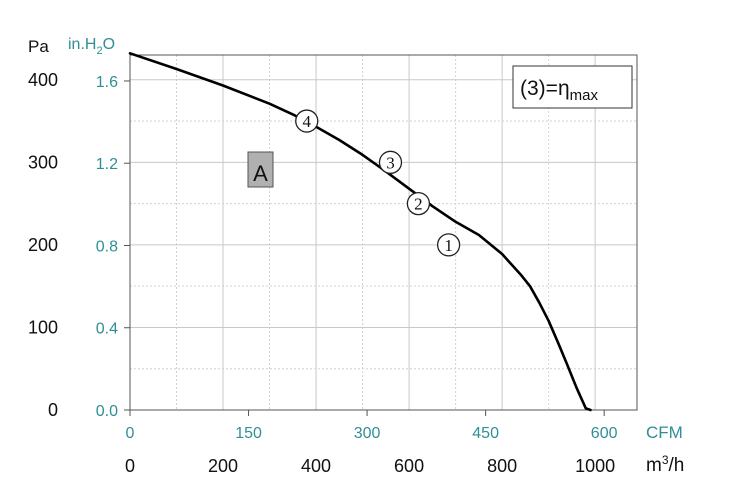 The width and height of the screenshot is (731, 492). Describe the element at coordinates (595, 466) in the screenshot. I see `x-tick-label: 1000` at that location.